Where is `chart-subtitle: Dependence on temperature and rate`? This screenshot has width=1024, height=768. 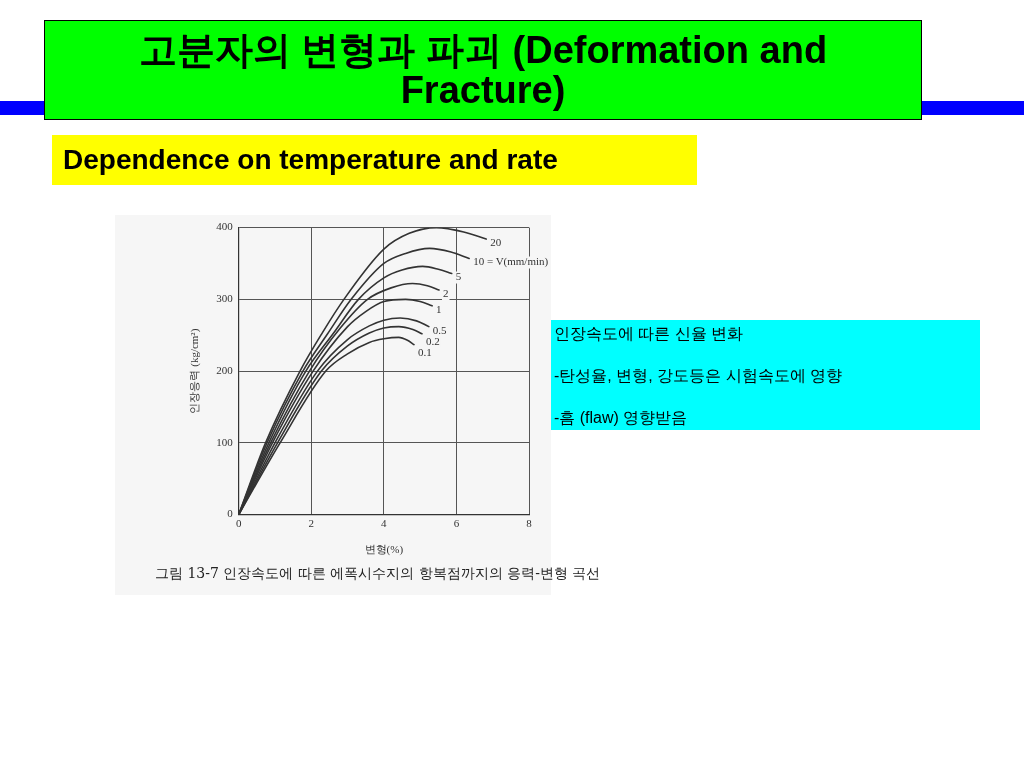
chart-subtitle: Dependence on temperature and rate is located at coordinates (310, 160).